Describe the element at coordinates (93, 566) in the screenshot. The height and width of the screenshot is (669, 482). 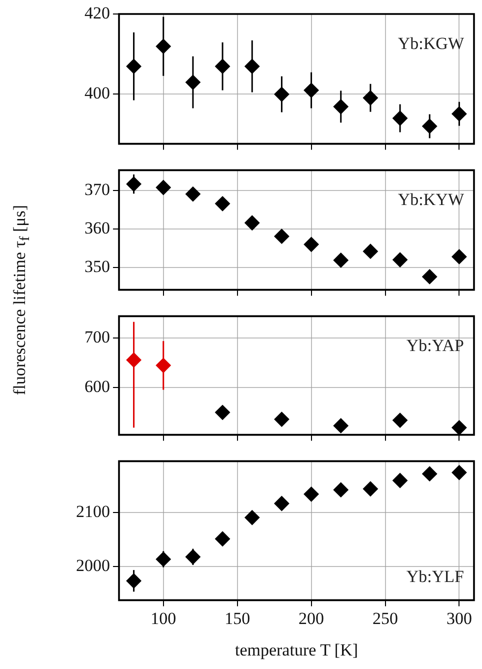
I see `y-tick-label: 2000` at that location.